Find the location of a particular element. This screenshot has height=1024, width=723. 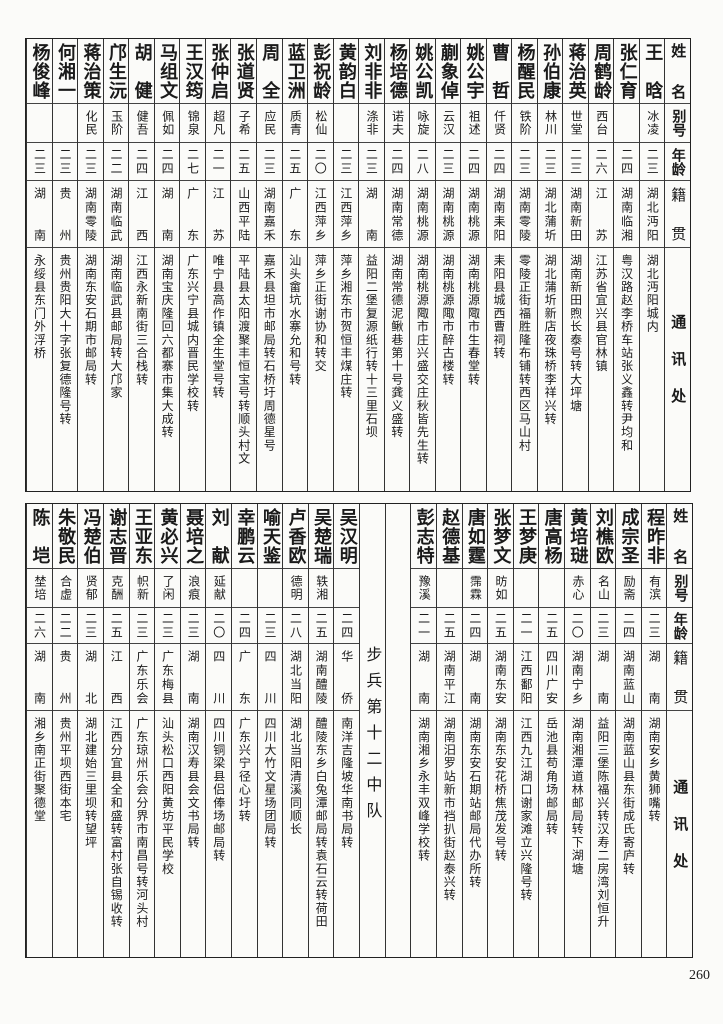

person-age: 二六 is located at coordinates (601, 161).